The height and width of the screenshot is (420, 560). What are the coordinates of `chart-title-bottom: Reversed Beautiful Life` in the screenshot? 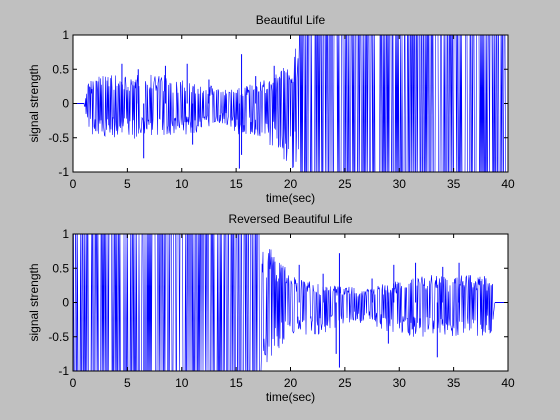 It's located at (290, 219).